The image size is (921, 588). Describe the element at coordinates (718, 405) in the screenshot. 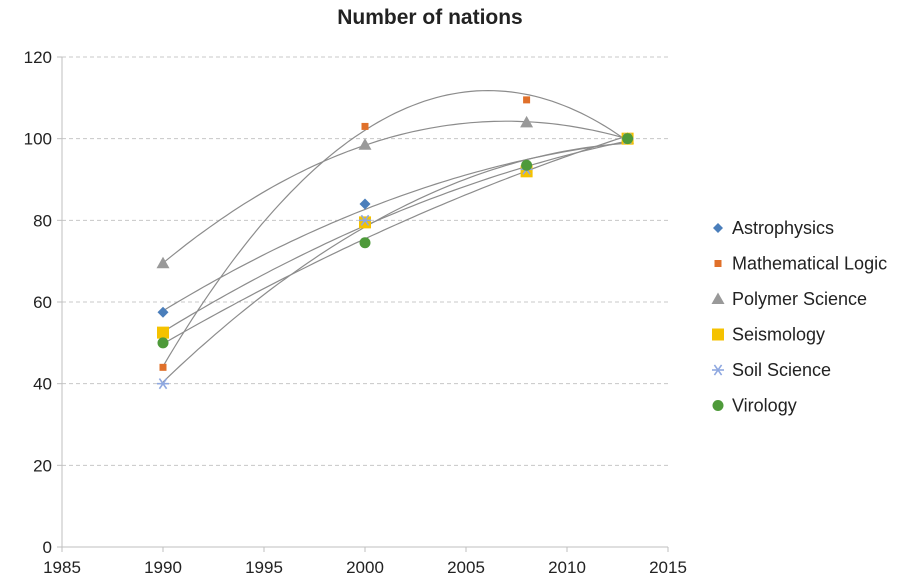

I see `legend-marker-virology` at that location.